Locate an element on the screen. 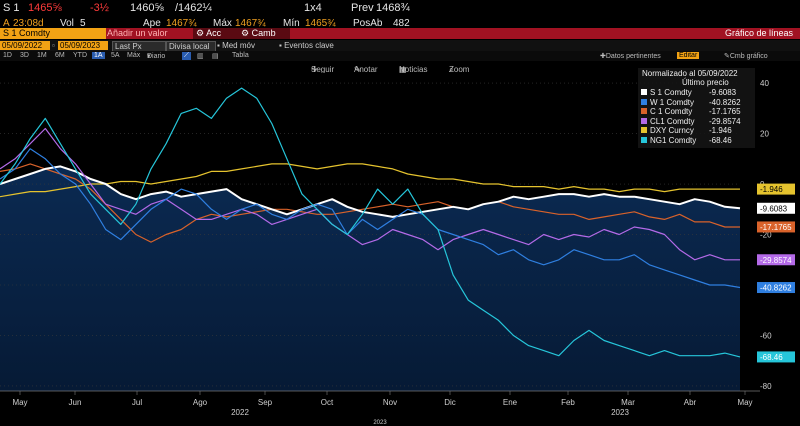  legend-item: W 1 Comdty -40.8262 is located at coordinates (691, 102).